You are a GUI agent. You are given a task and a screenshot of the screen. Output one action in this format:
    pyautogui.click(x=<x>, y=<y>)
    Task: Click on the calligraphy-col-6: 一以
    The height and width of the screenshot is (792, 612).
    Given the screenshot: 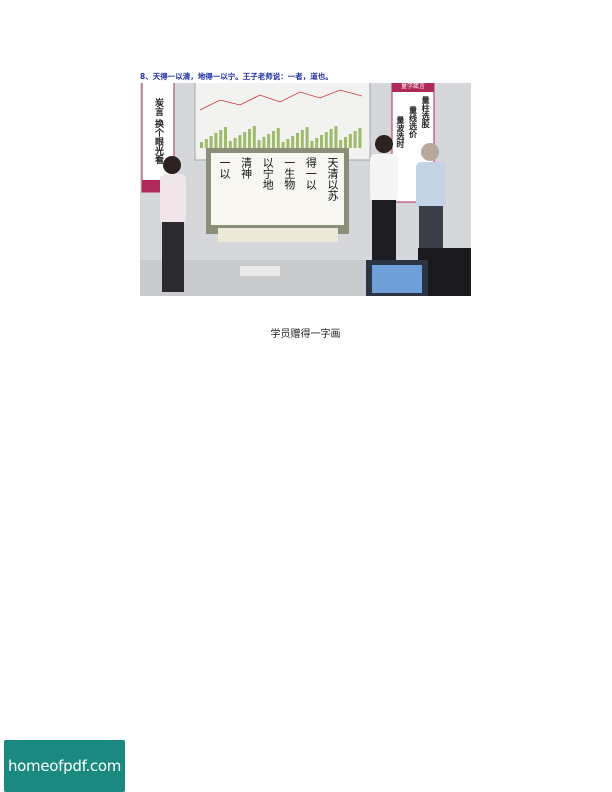 What is the action you would take?
    pyautogui.click(x=224, y=168)
    